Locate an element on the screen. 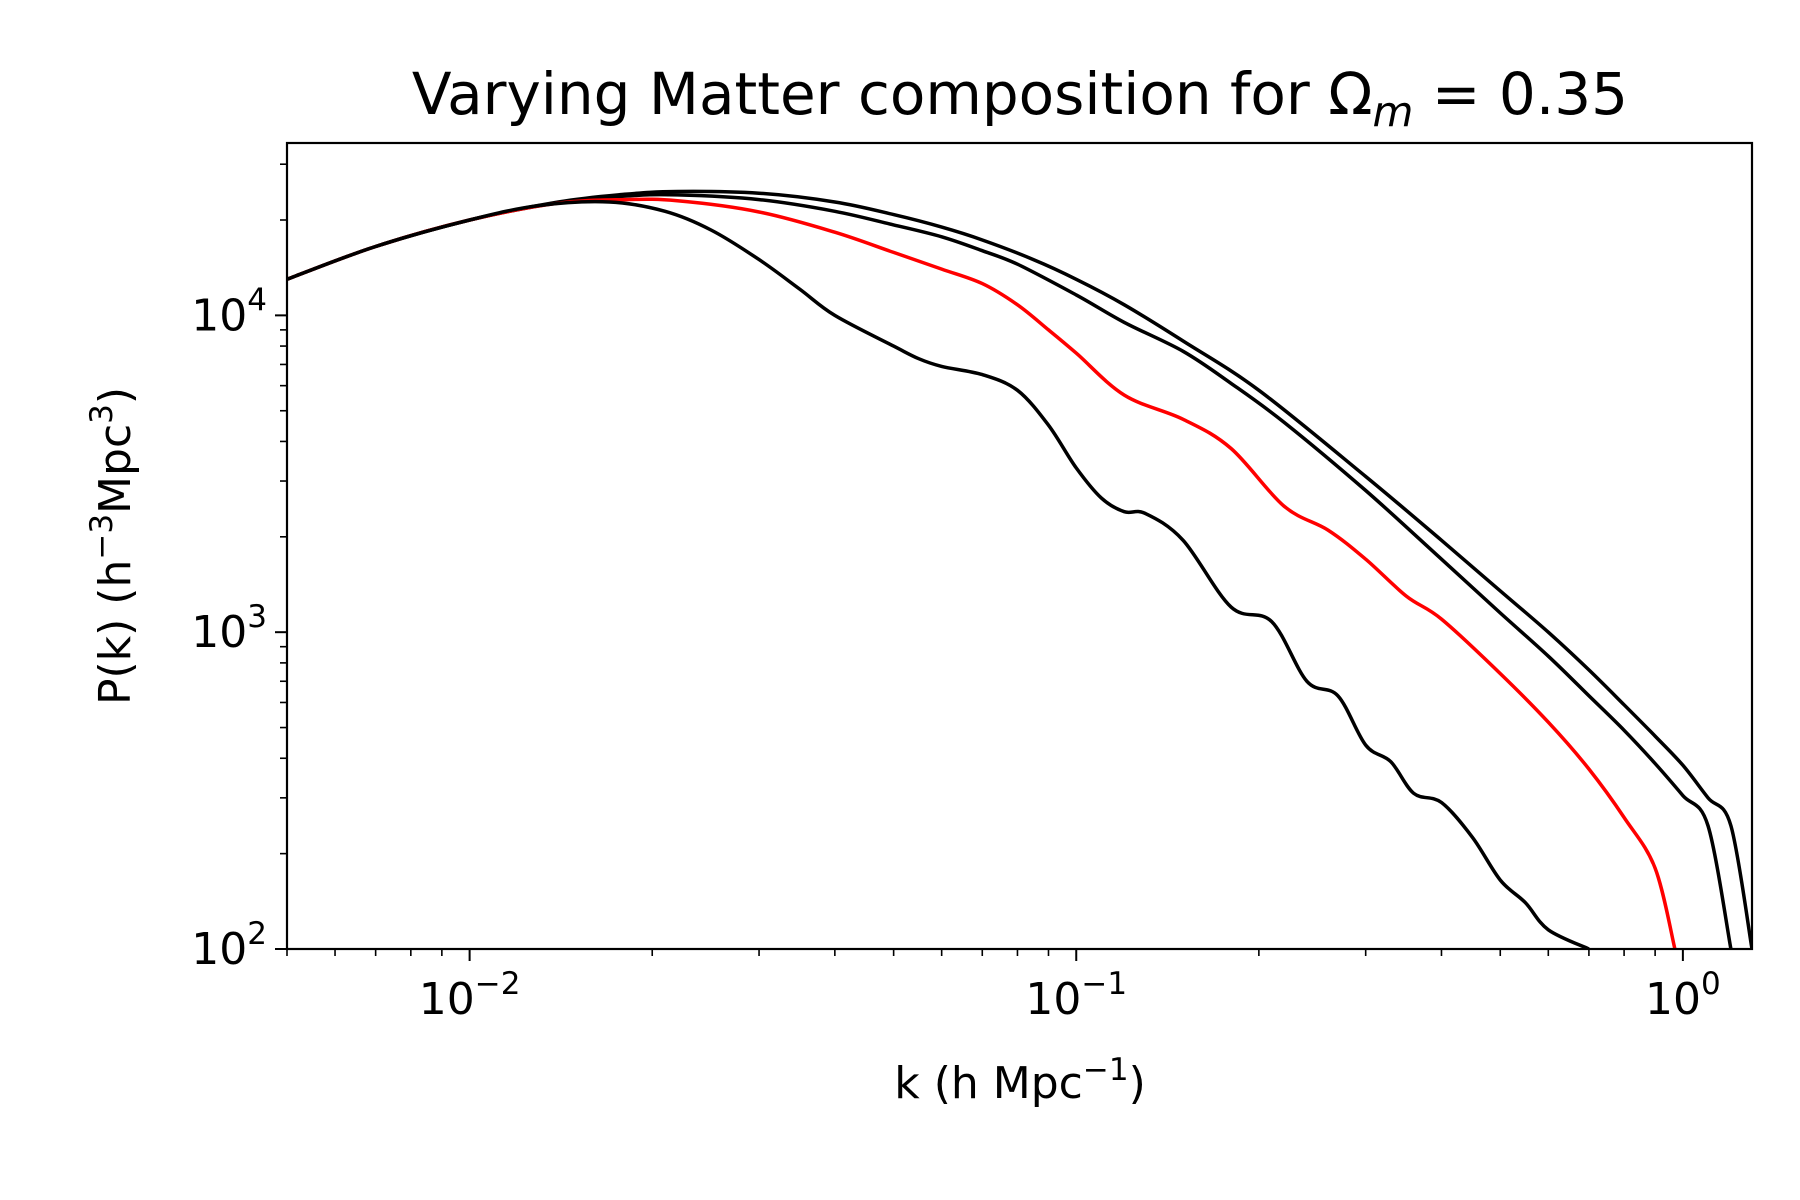 The image size is (1800, 1200). chart-title: Varying Matter composition for Ωm = 0.35 is located at coordinates (1020, 98).